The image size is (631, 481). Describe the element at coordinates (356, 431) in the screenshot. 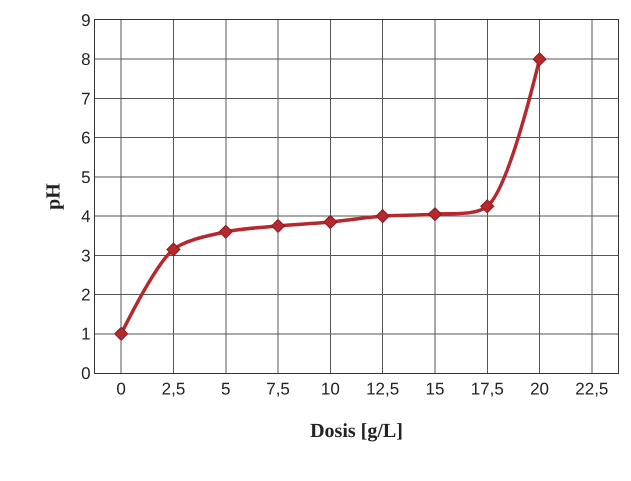

I see `x-axis-title: Dosis [g/L]` at that location.